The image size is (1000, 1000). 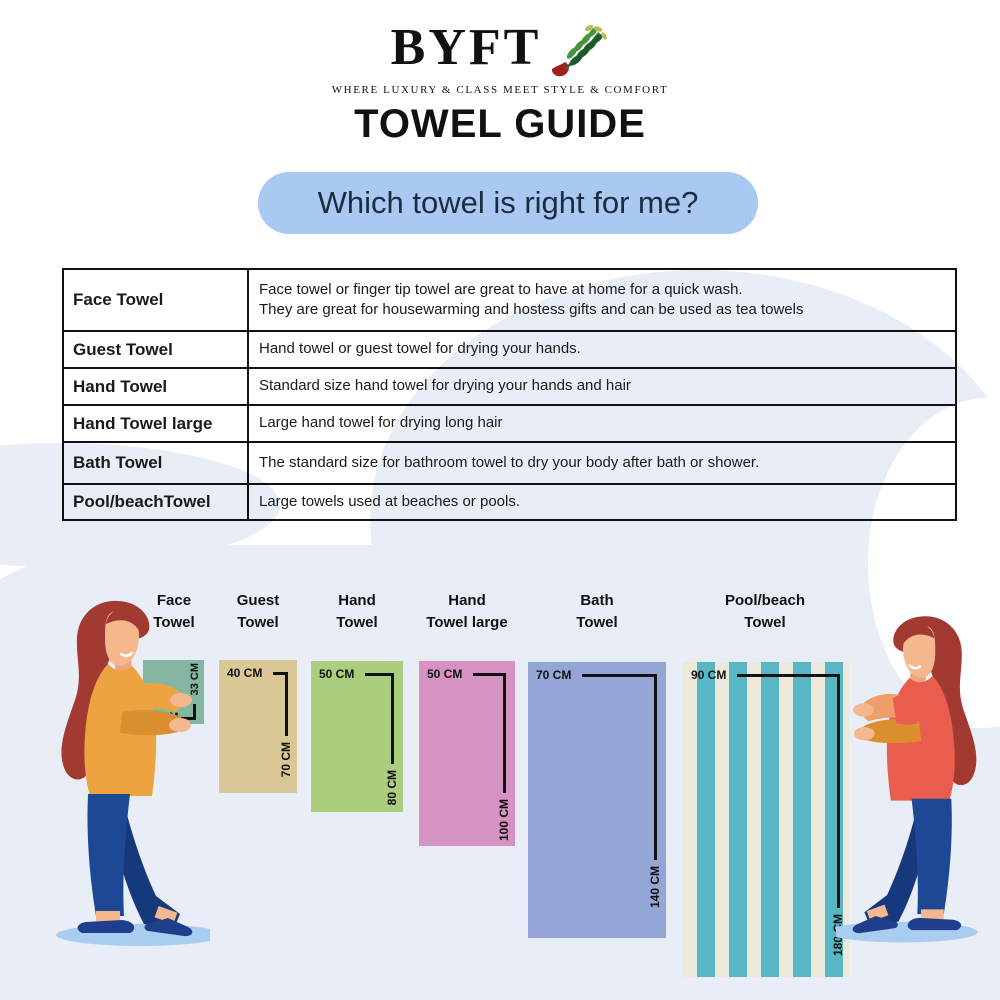 I want to click on row-label: Pool/beachTowel, so click(x=155, y=502).